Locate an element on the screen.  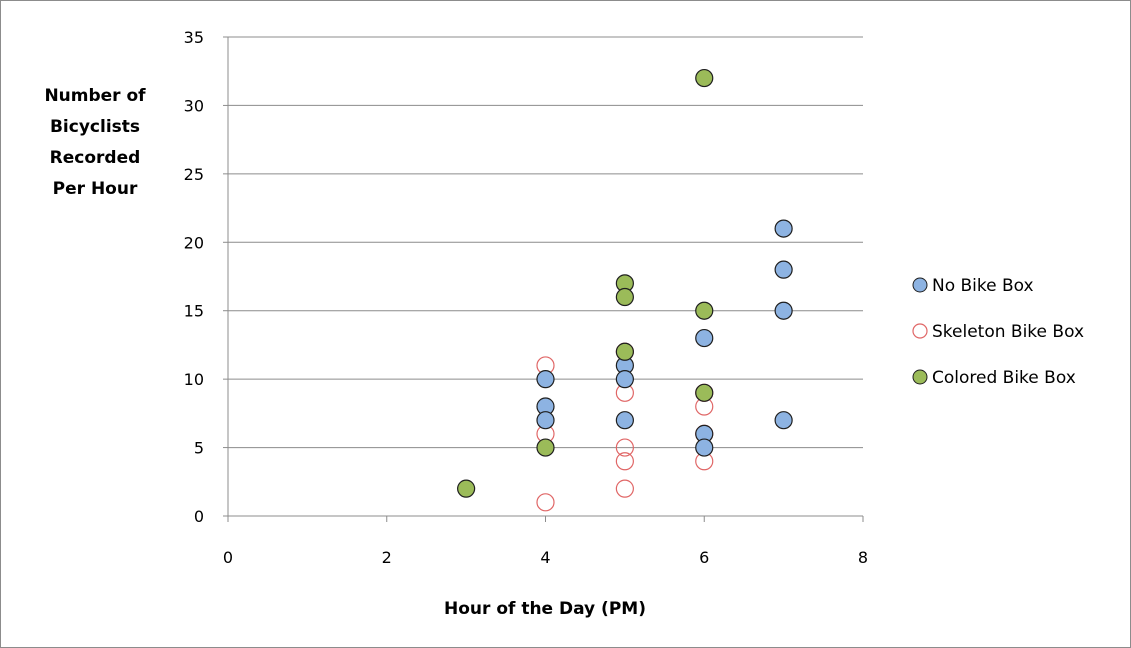
legend-item-no-bike-box: No Bike Box is located at coordinates (973, 286).